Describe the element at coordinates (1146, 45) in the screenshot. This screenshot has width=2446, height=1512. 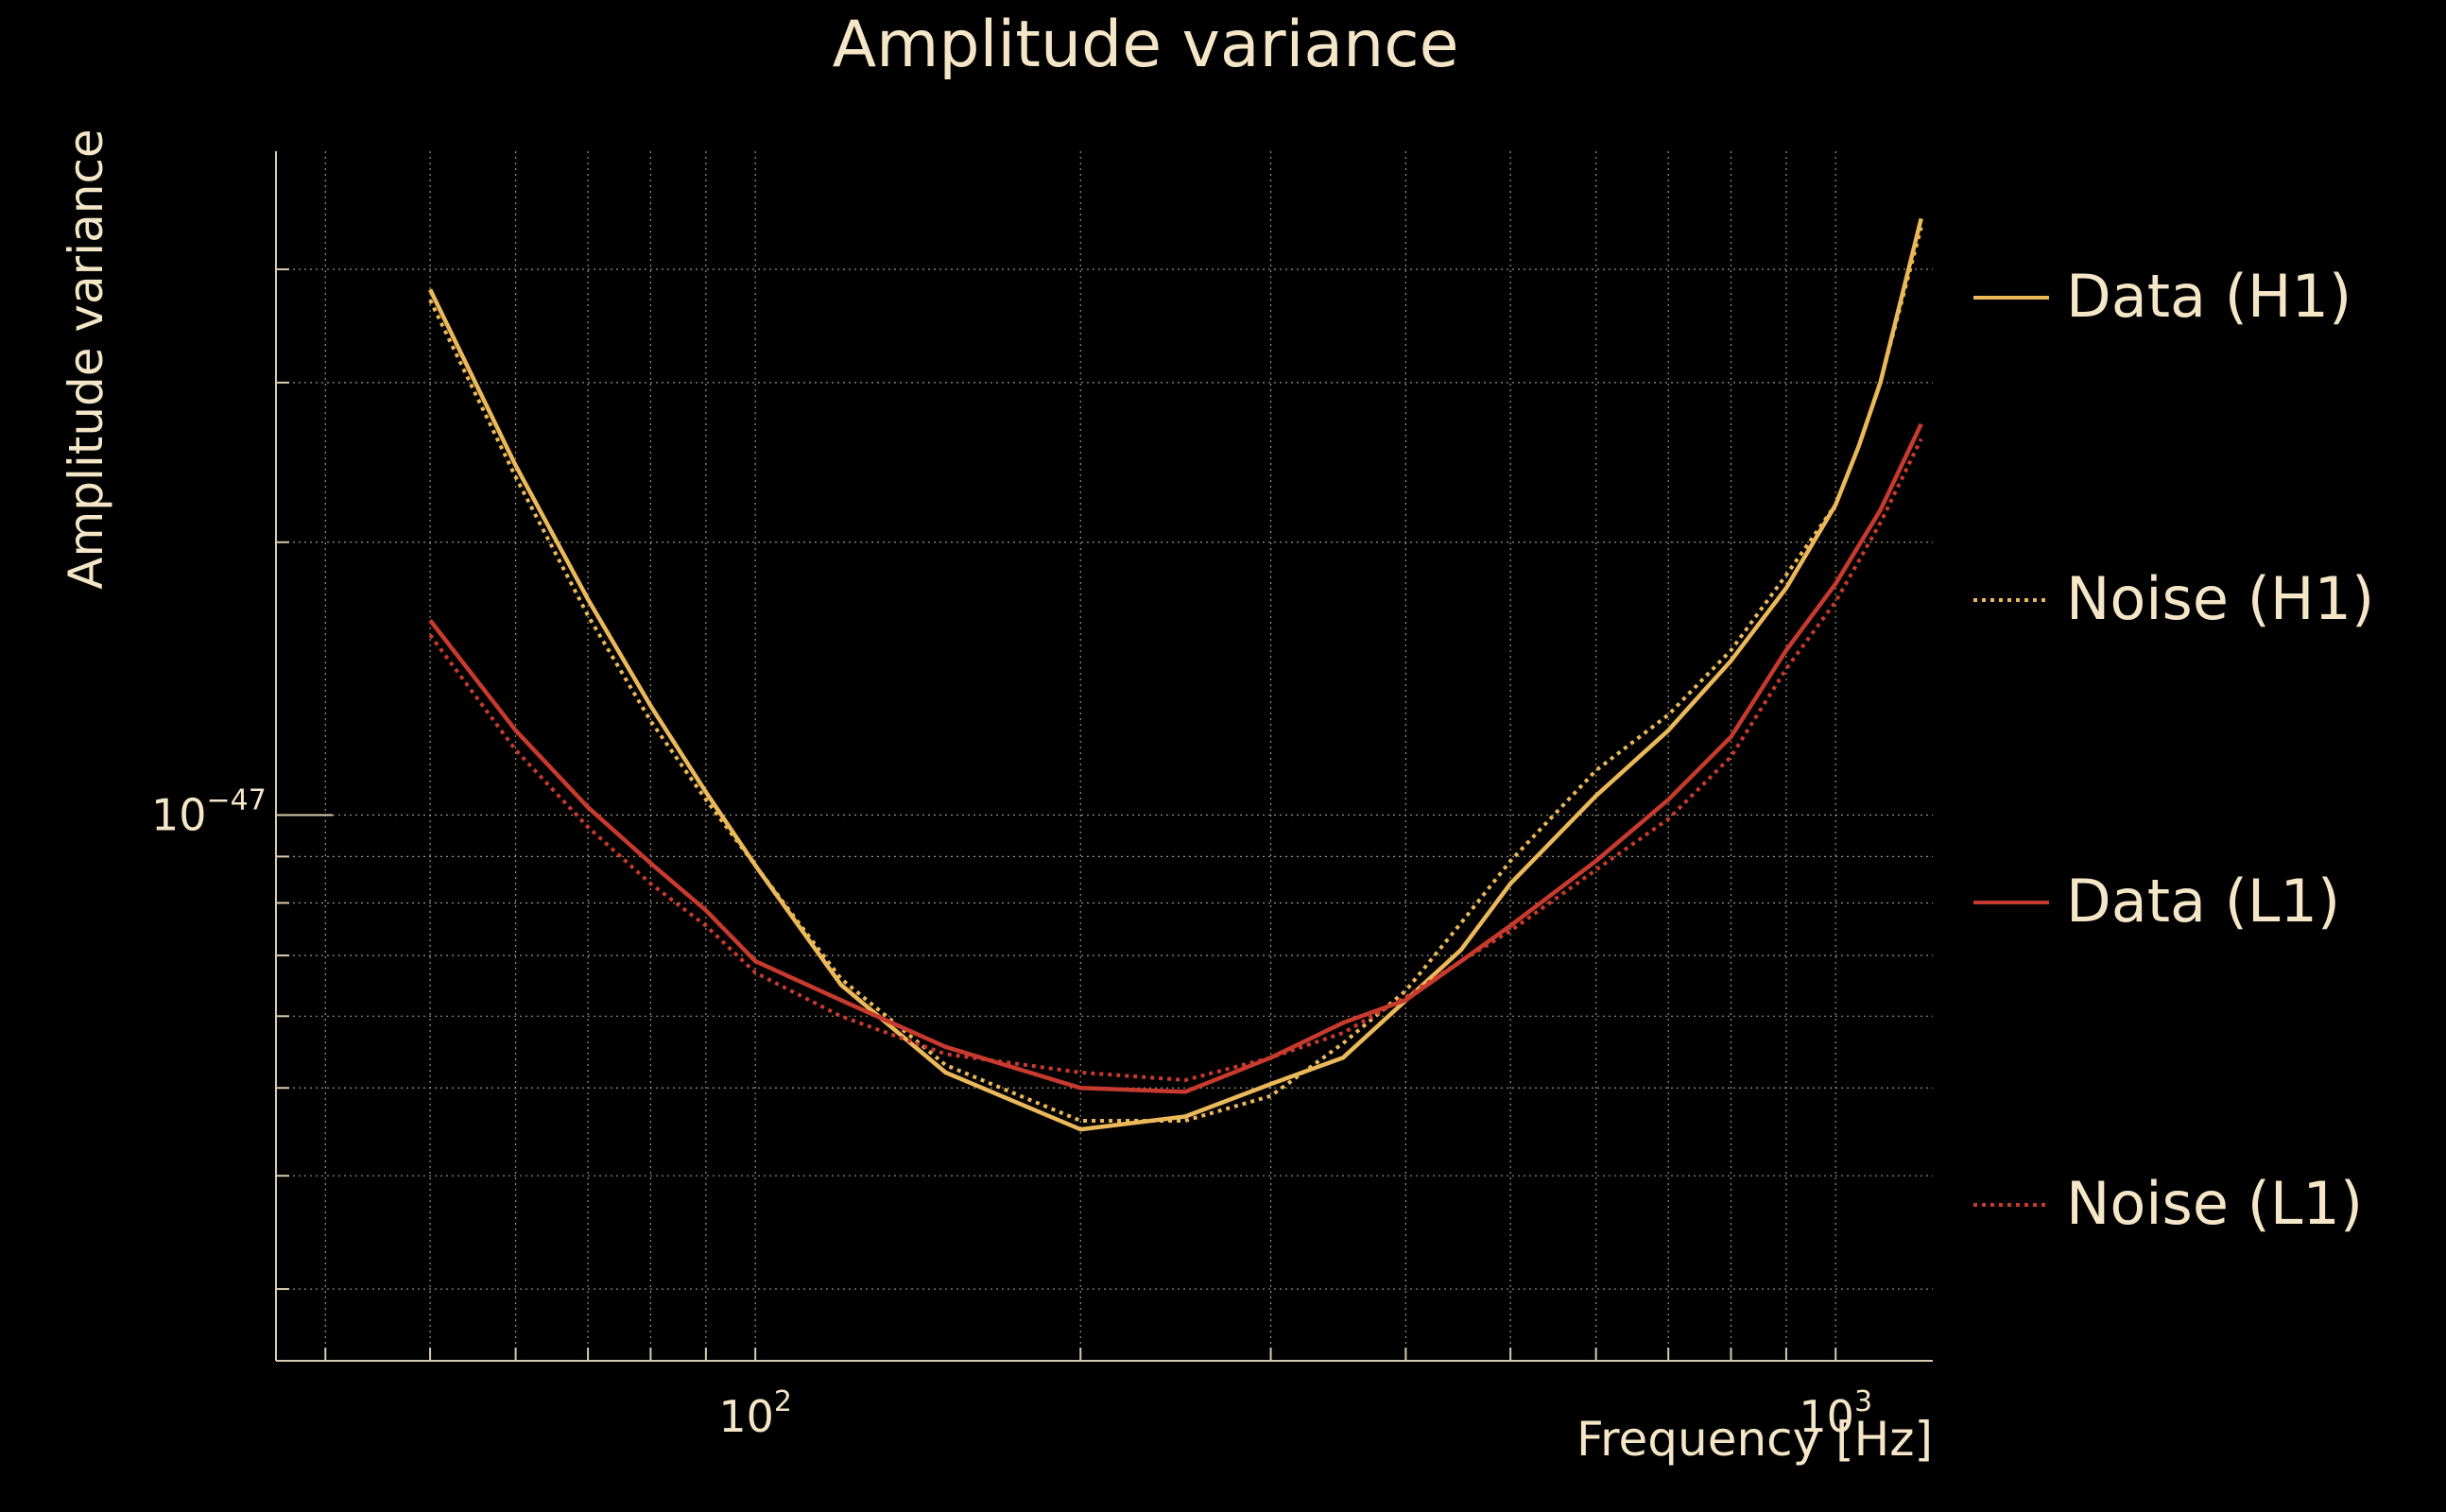
I see `chart-title: Amplitude variance` at that location.